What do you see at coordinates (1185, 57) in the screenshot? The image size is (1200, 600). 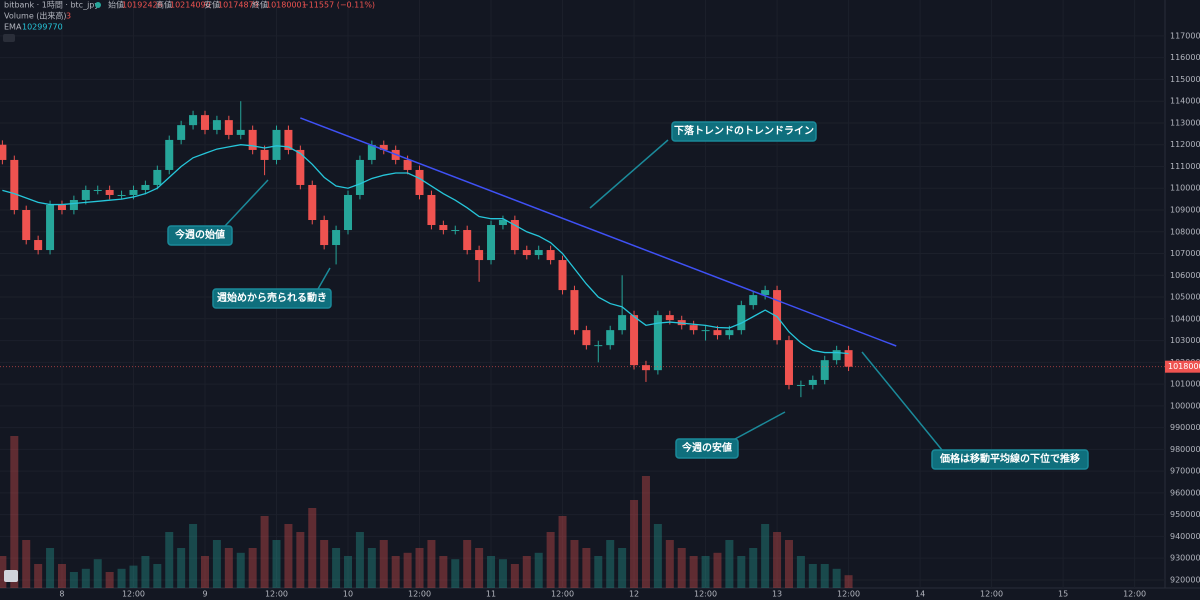 I see `y-tick-label: 11600000` at bounding box center [1185, 57].